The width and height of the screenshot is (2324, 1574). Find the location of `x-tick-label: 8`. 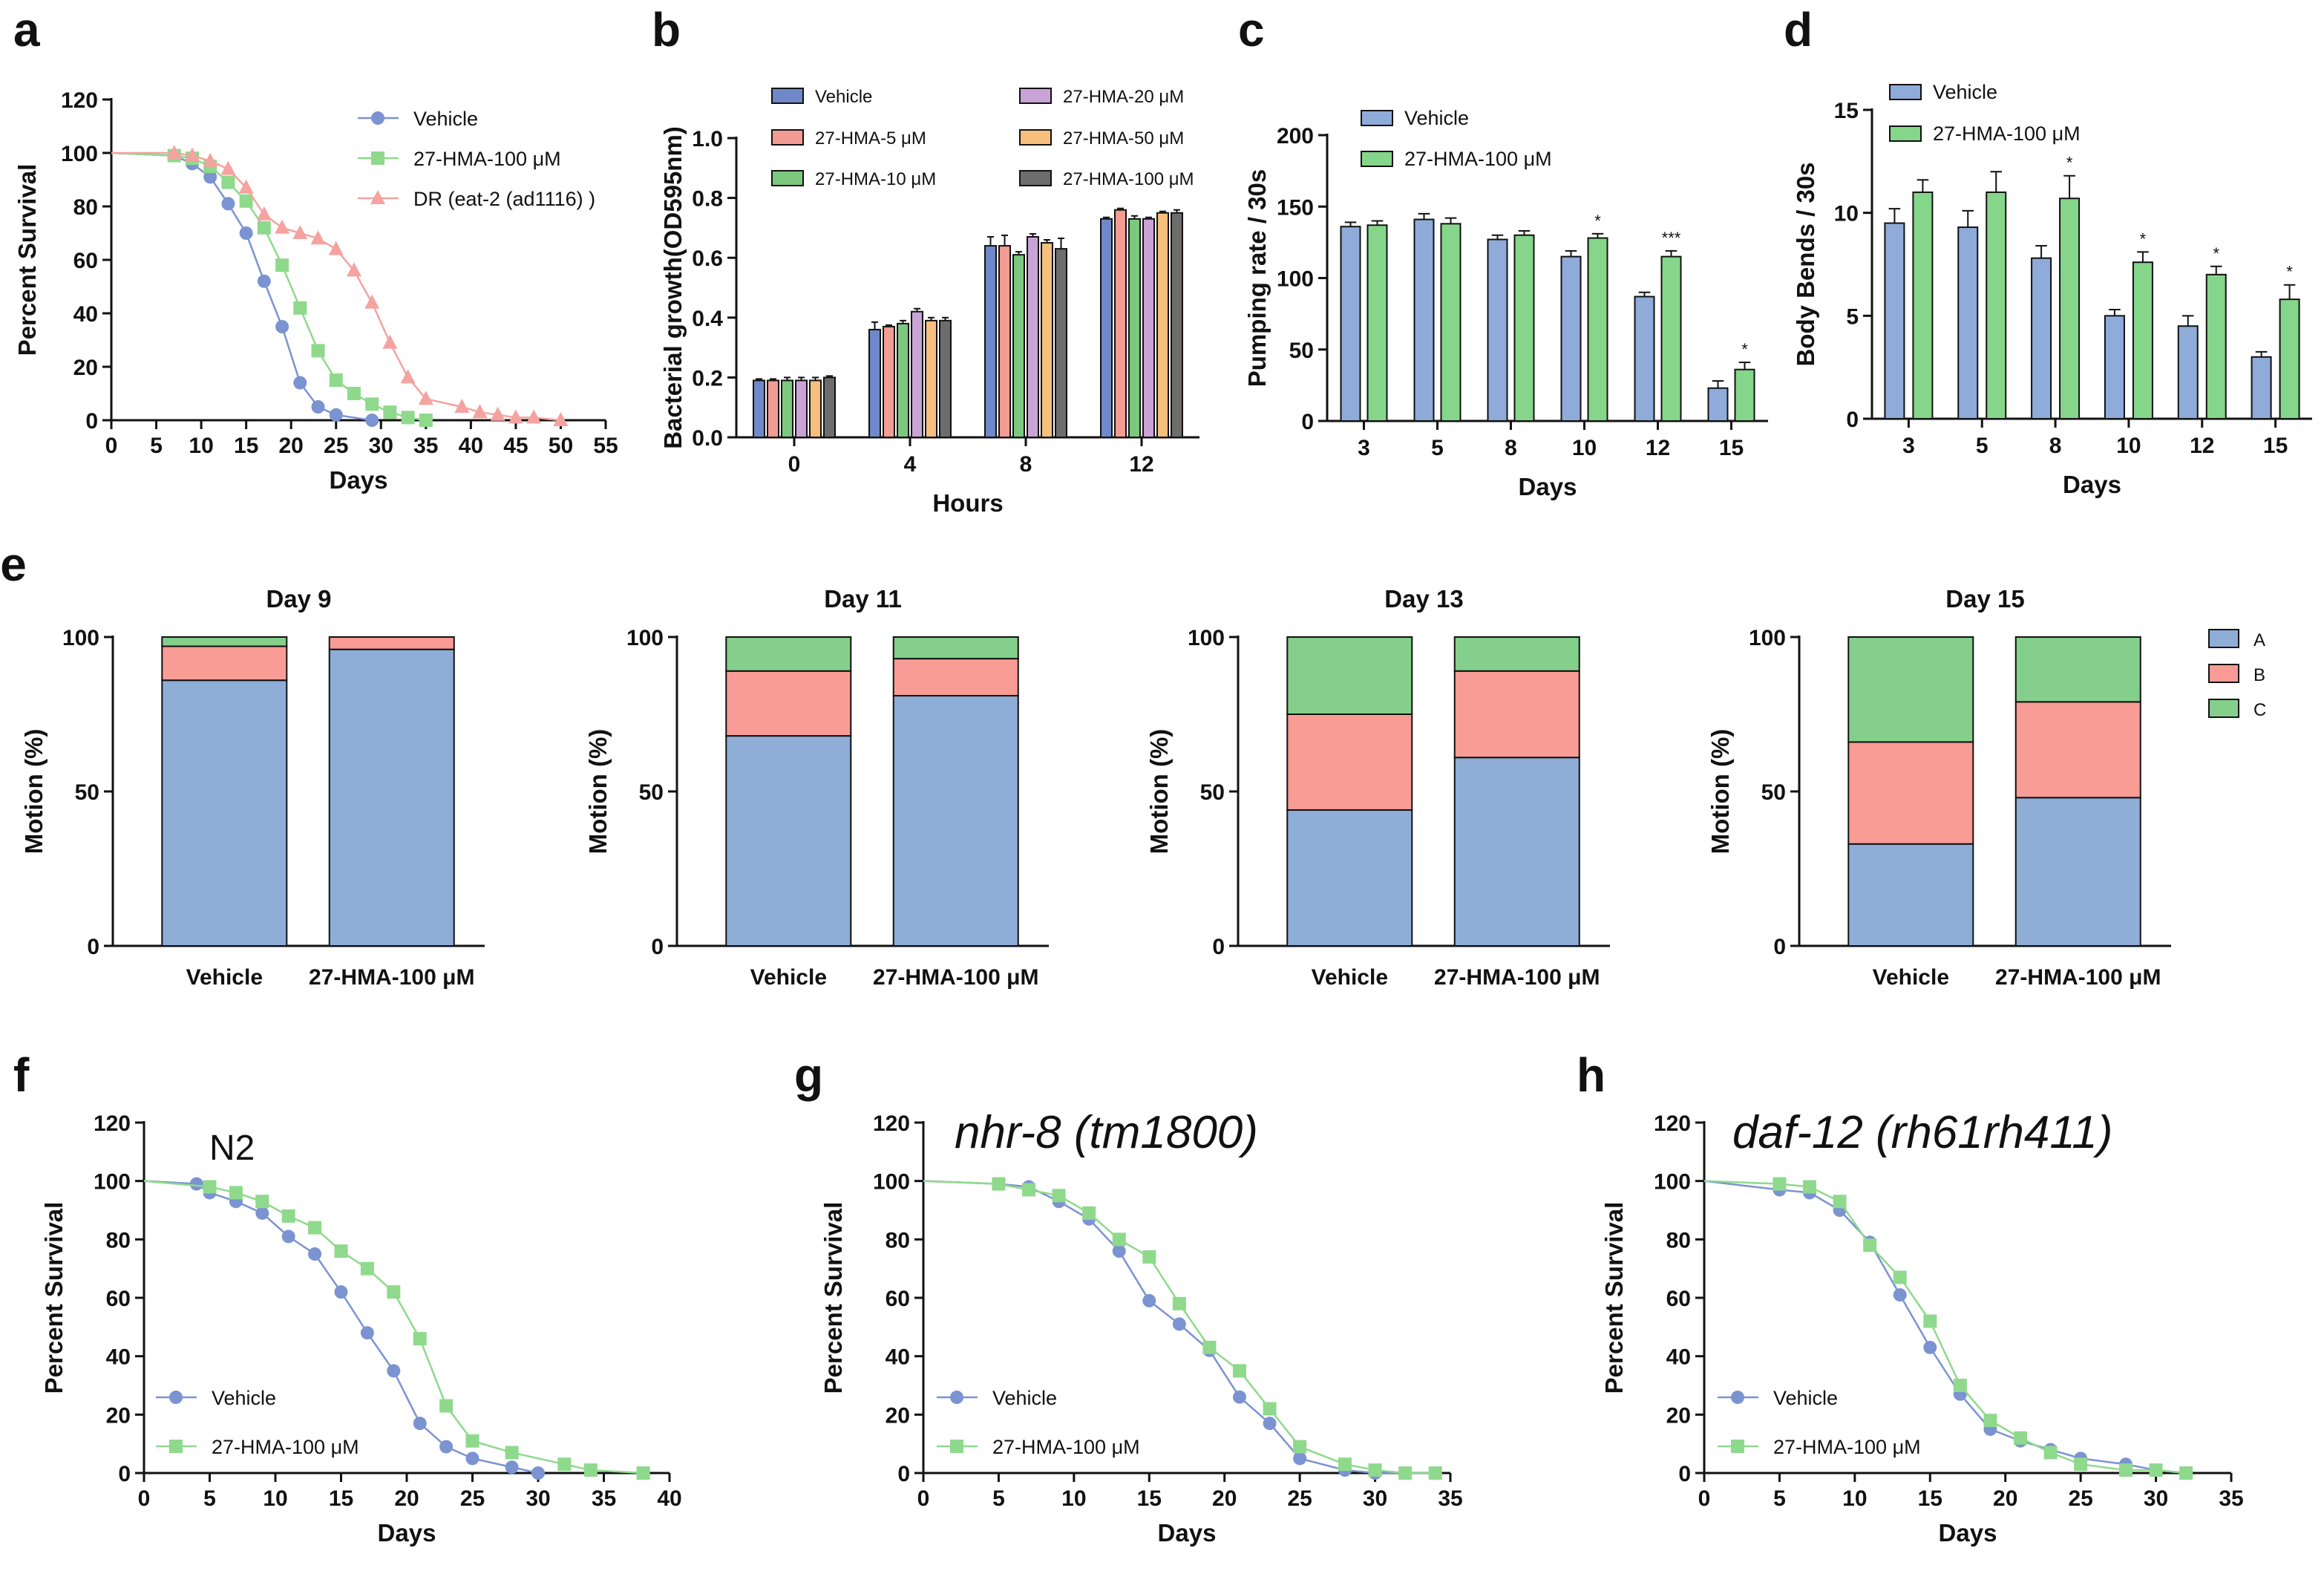

x-tick-label: 8 is located at coordinates (2055, 446).